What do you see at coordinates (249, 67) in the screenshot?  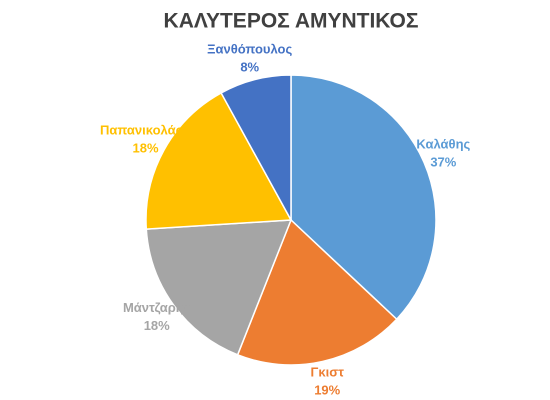 I see `slice-value-label: 8%` at bounding box center [249, 67].